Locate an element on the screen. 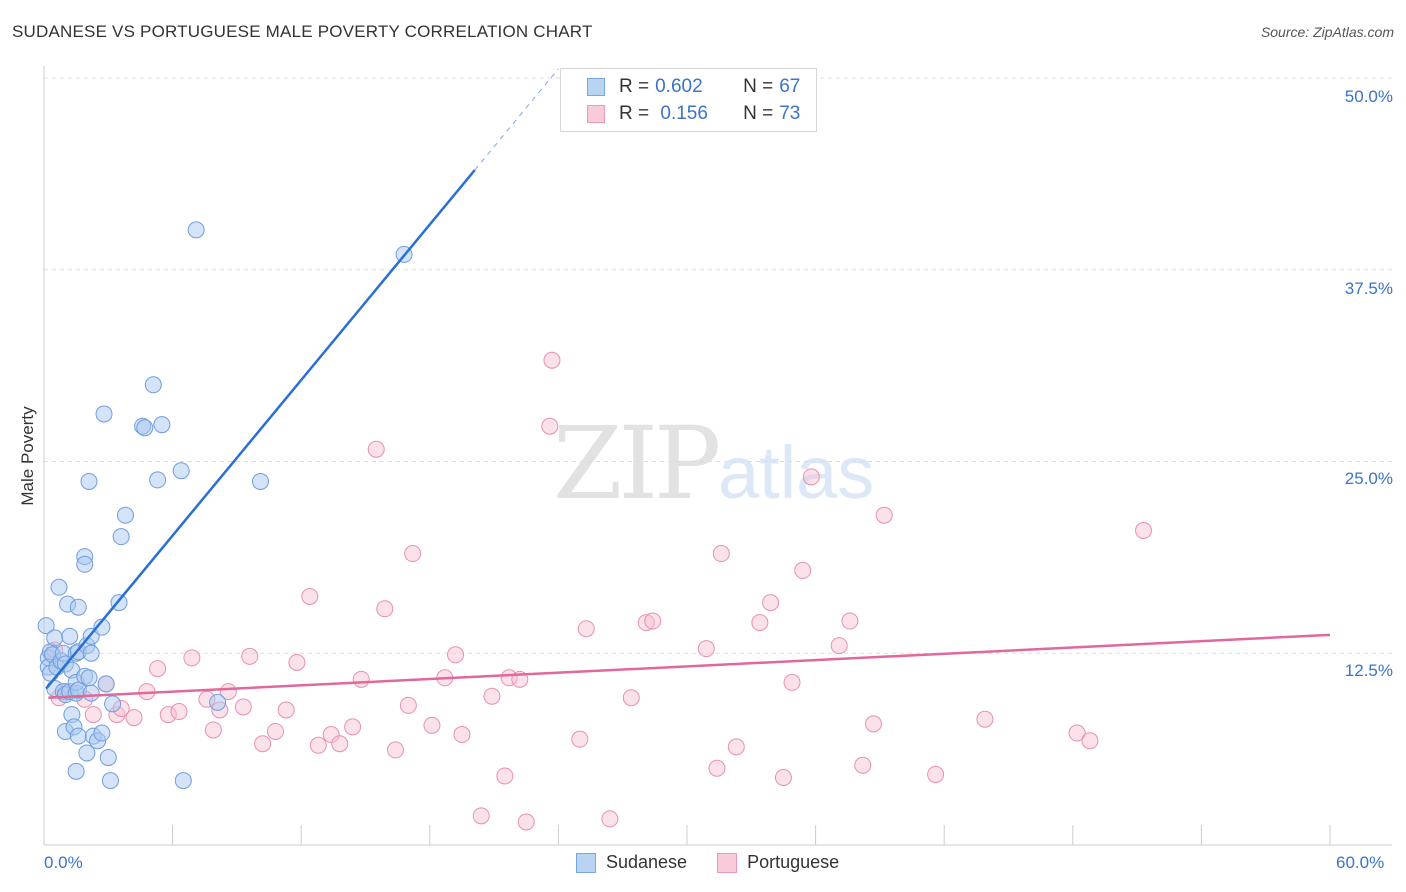  watermark-atlas: atlas is located at coordinates (796, 472).